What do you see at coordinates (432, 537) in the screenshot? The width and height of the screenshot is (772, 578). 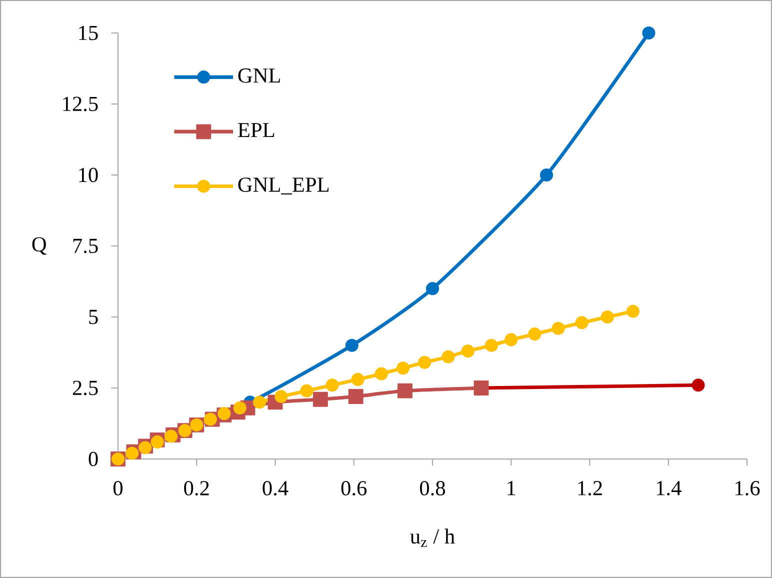 I see `x-axis-title: u$_{z}$ / h` at bounding box center [432, 537].